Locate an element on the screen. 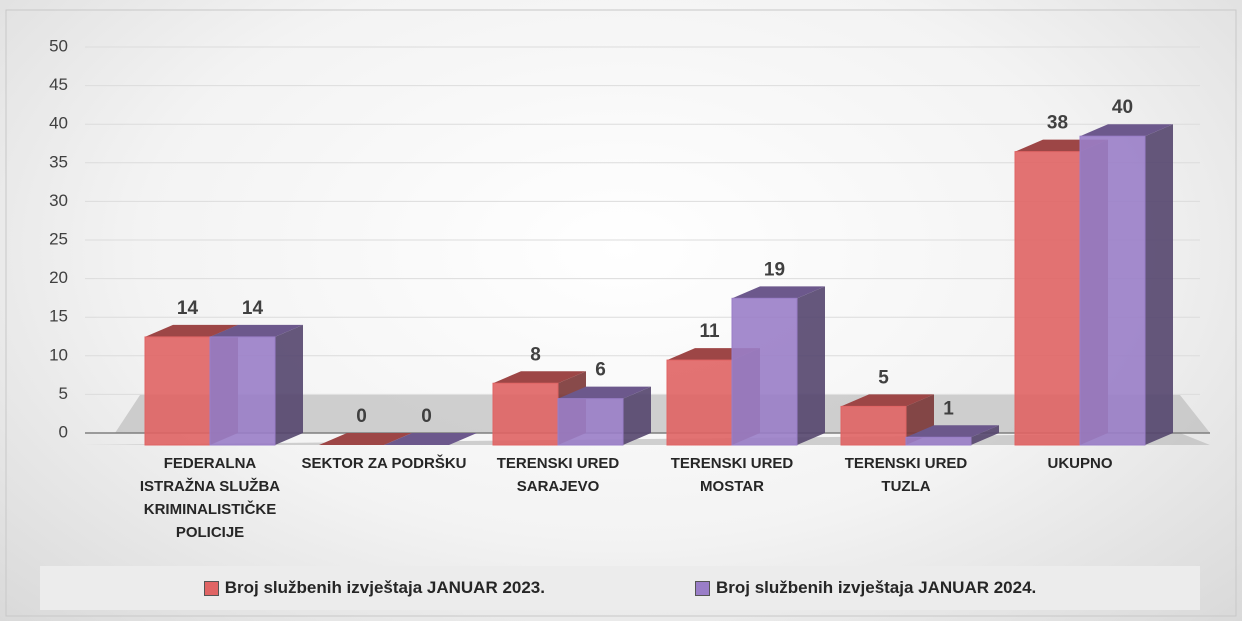 Image resolution: width=1242 pixels, height=621 pixels. value-label: 11 is located at coordinates (709, 331).